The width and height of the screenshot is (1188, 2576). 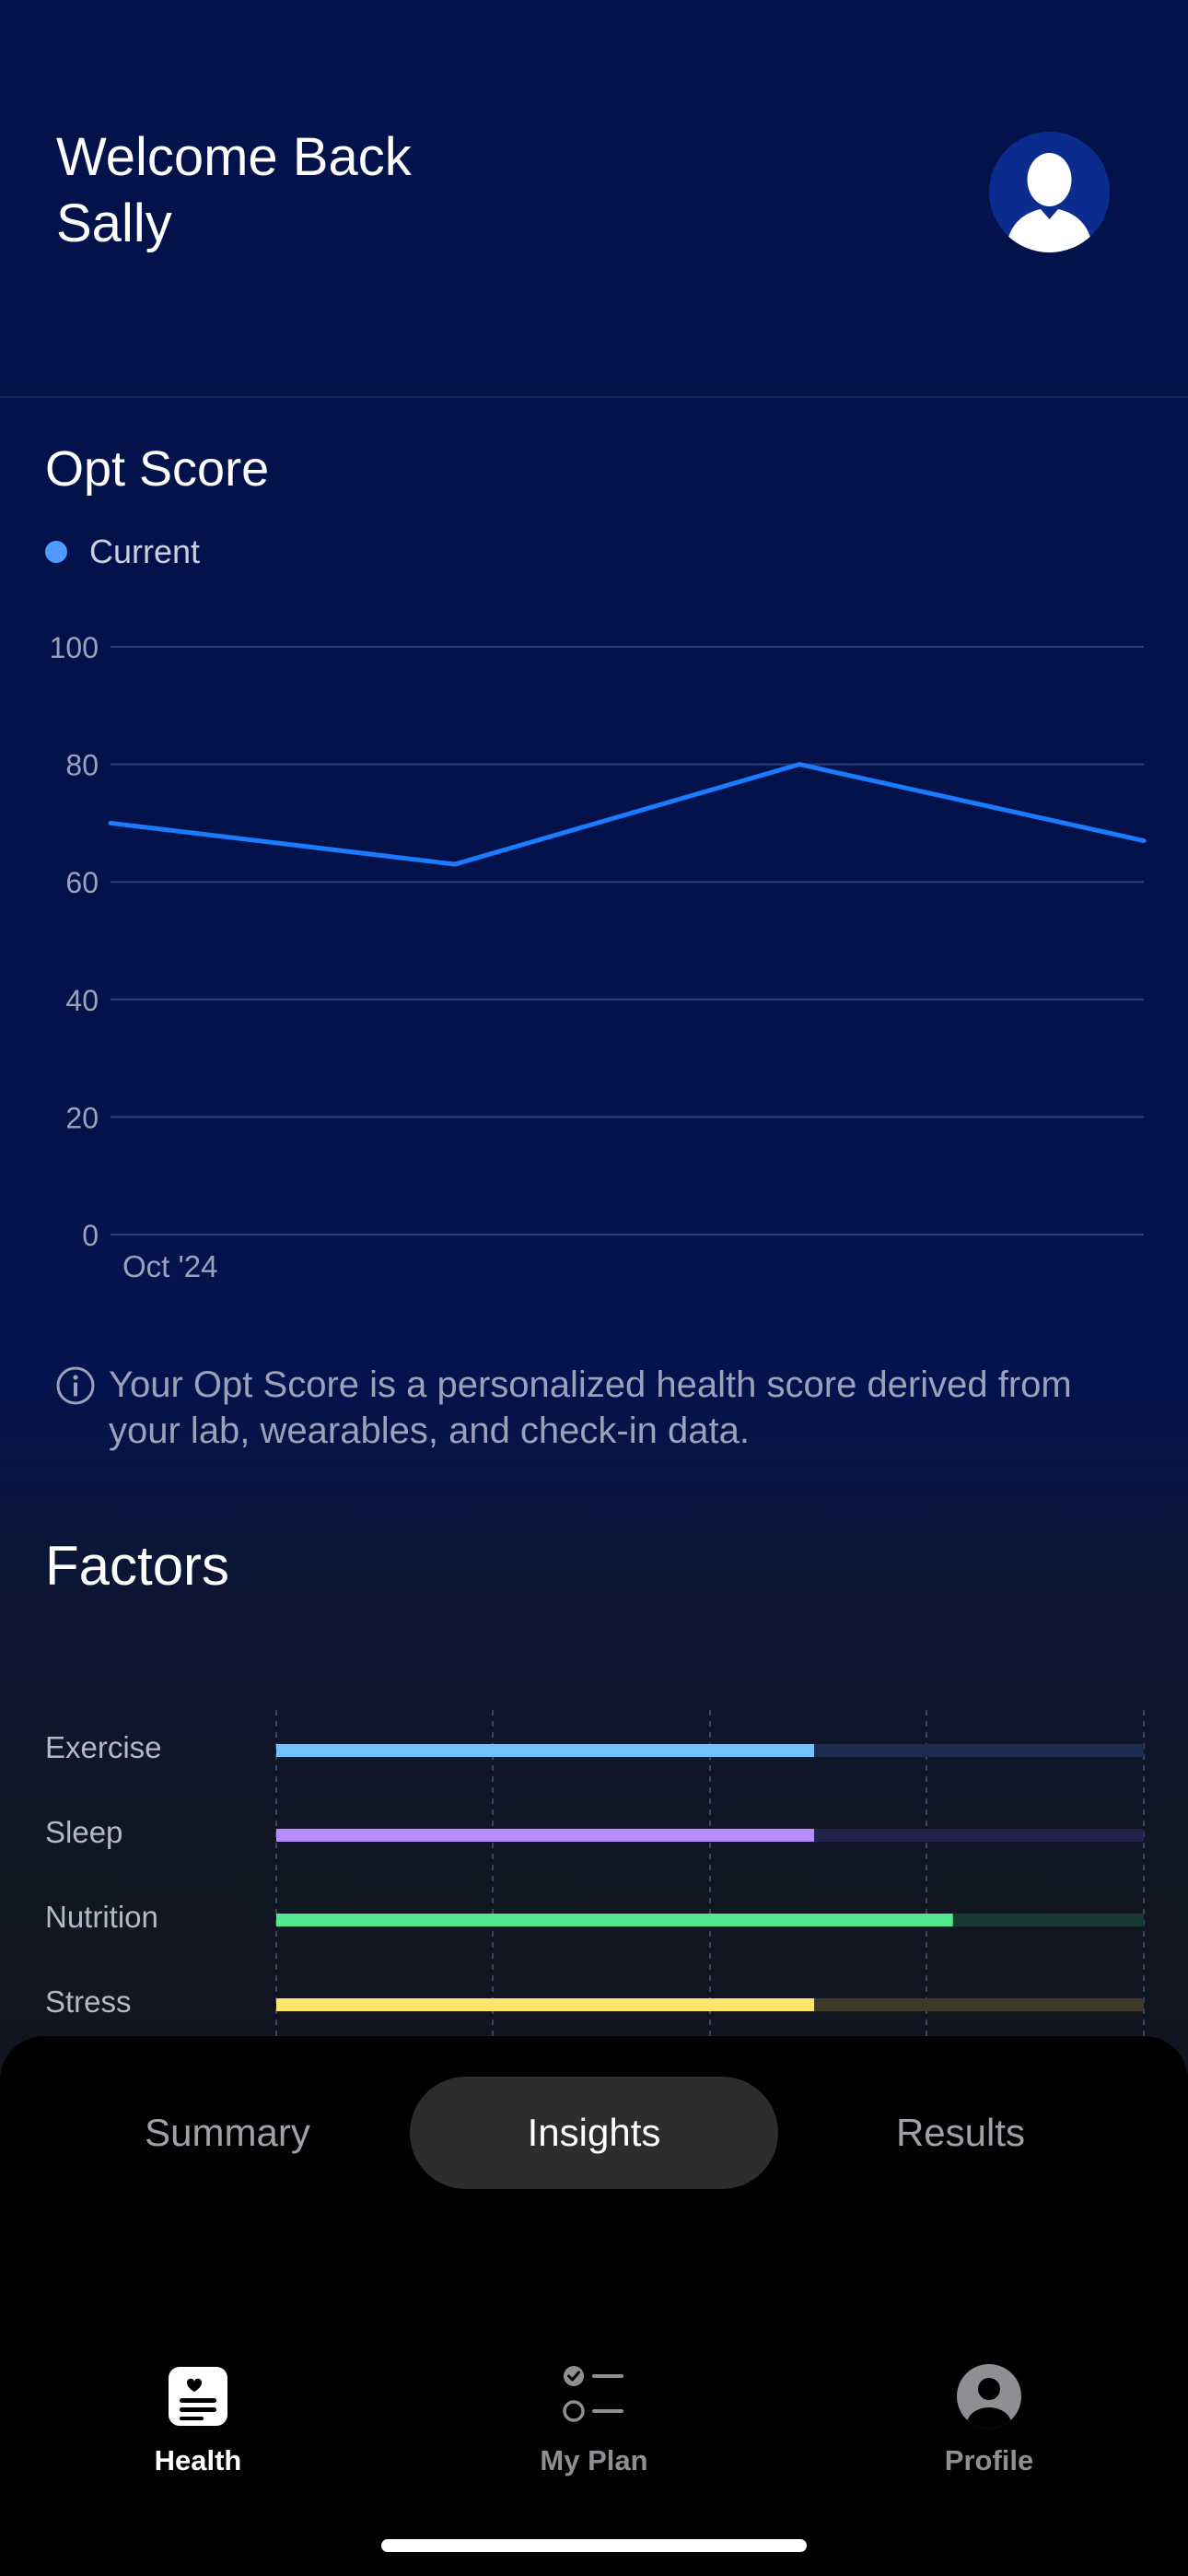 I want to click on y-tick-label: 80, so click(x=82, y=765).